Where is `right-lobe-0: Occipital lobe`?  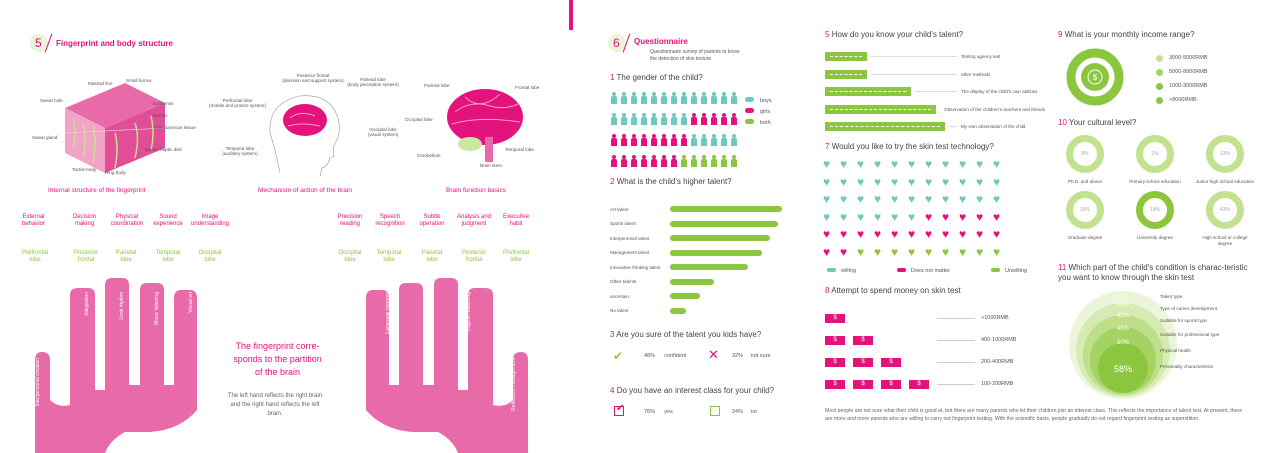 right-lobe-0: Occipital lobe is located at coordinates (350, 256).